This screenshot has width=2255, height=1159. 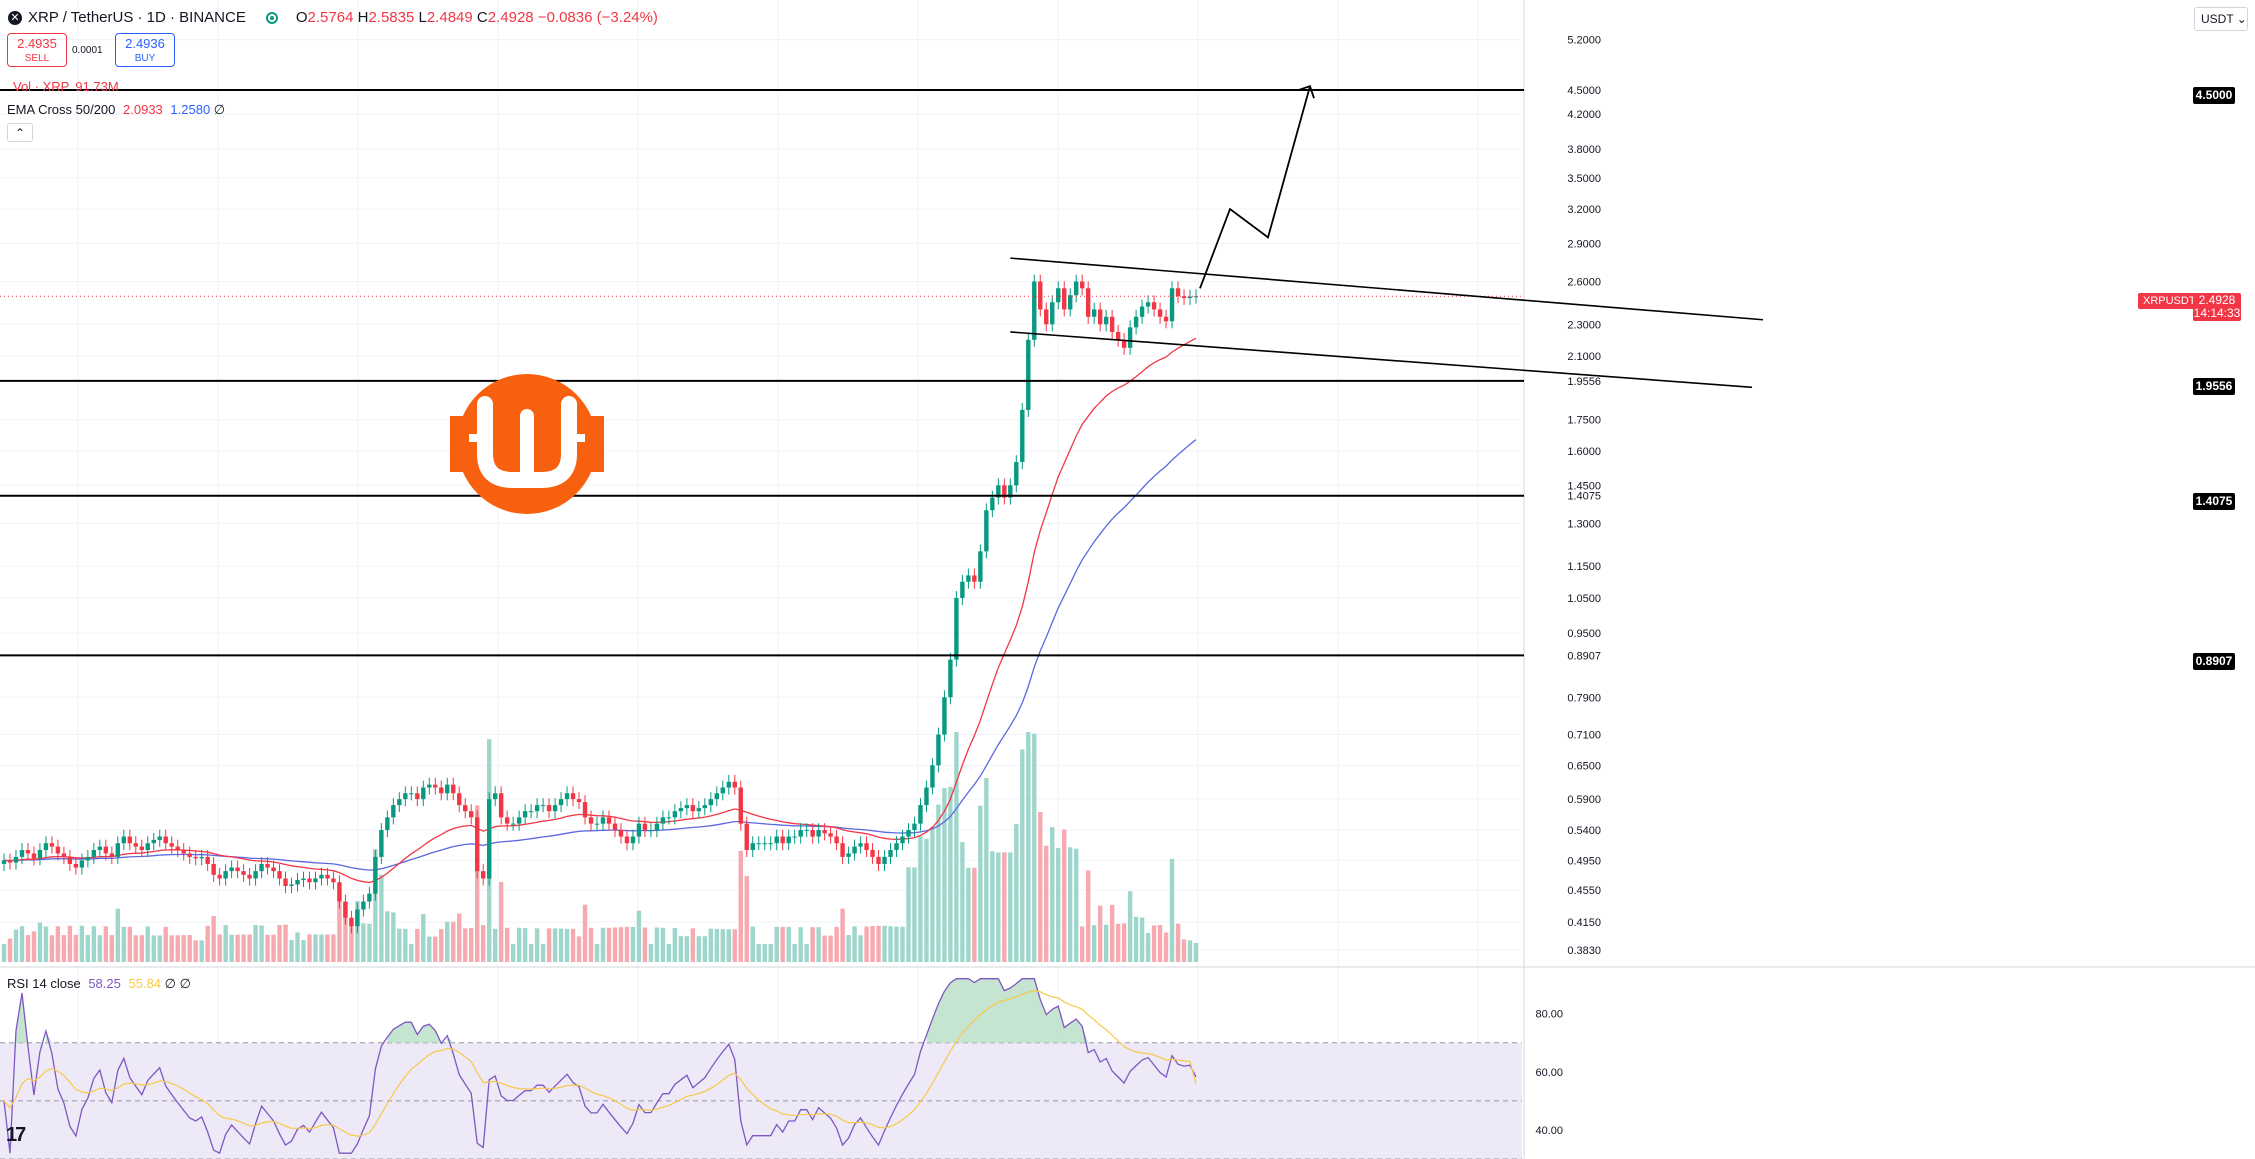 What do you see at coordinates (63, 86) in the screenshot?
I see `volume-legend: Vol · XRP 91.73M` at bounding box center [63, 86].